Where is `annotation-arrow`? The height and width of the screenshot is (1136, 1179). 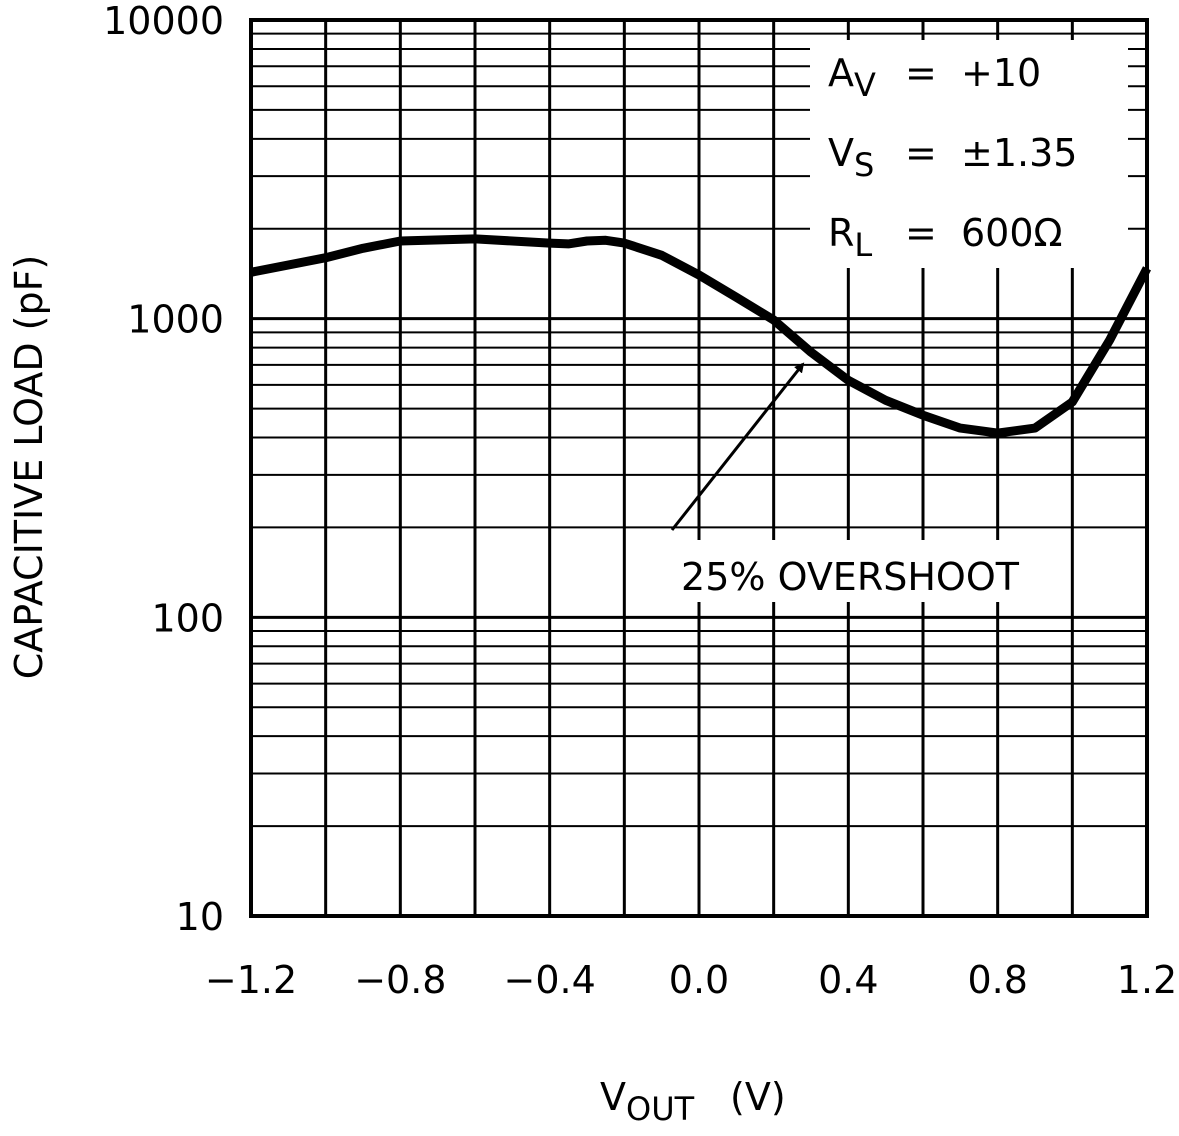 annotation-arrow is located at coordinates (737, 446).